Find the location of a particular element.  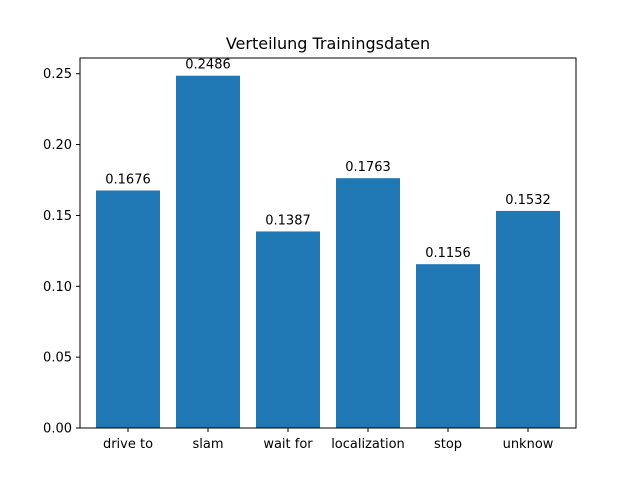

x-tick-label: stop is located at coordinates (448, 444).